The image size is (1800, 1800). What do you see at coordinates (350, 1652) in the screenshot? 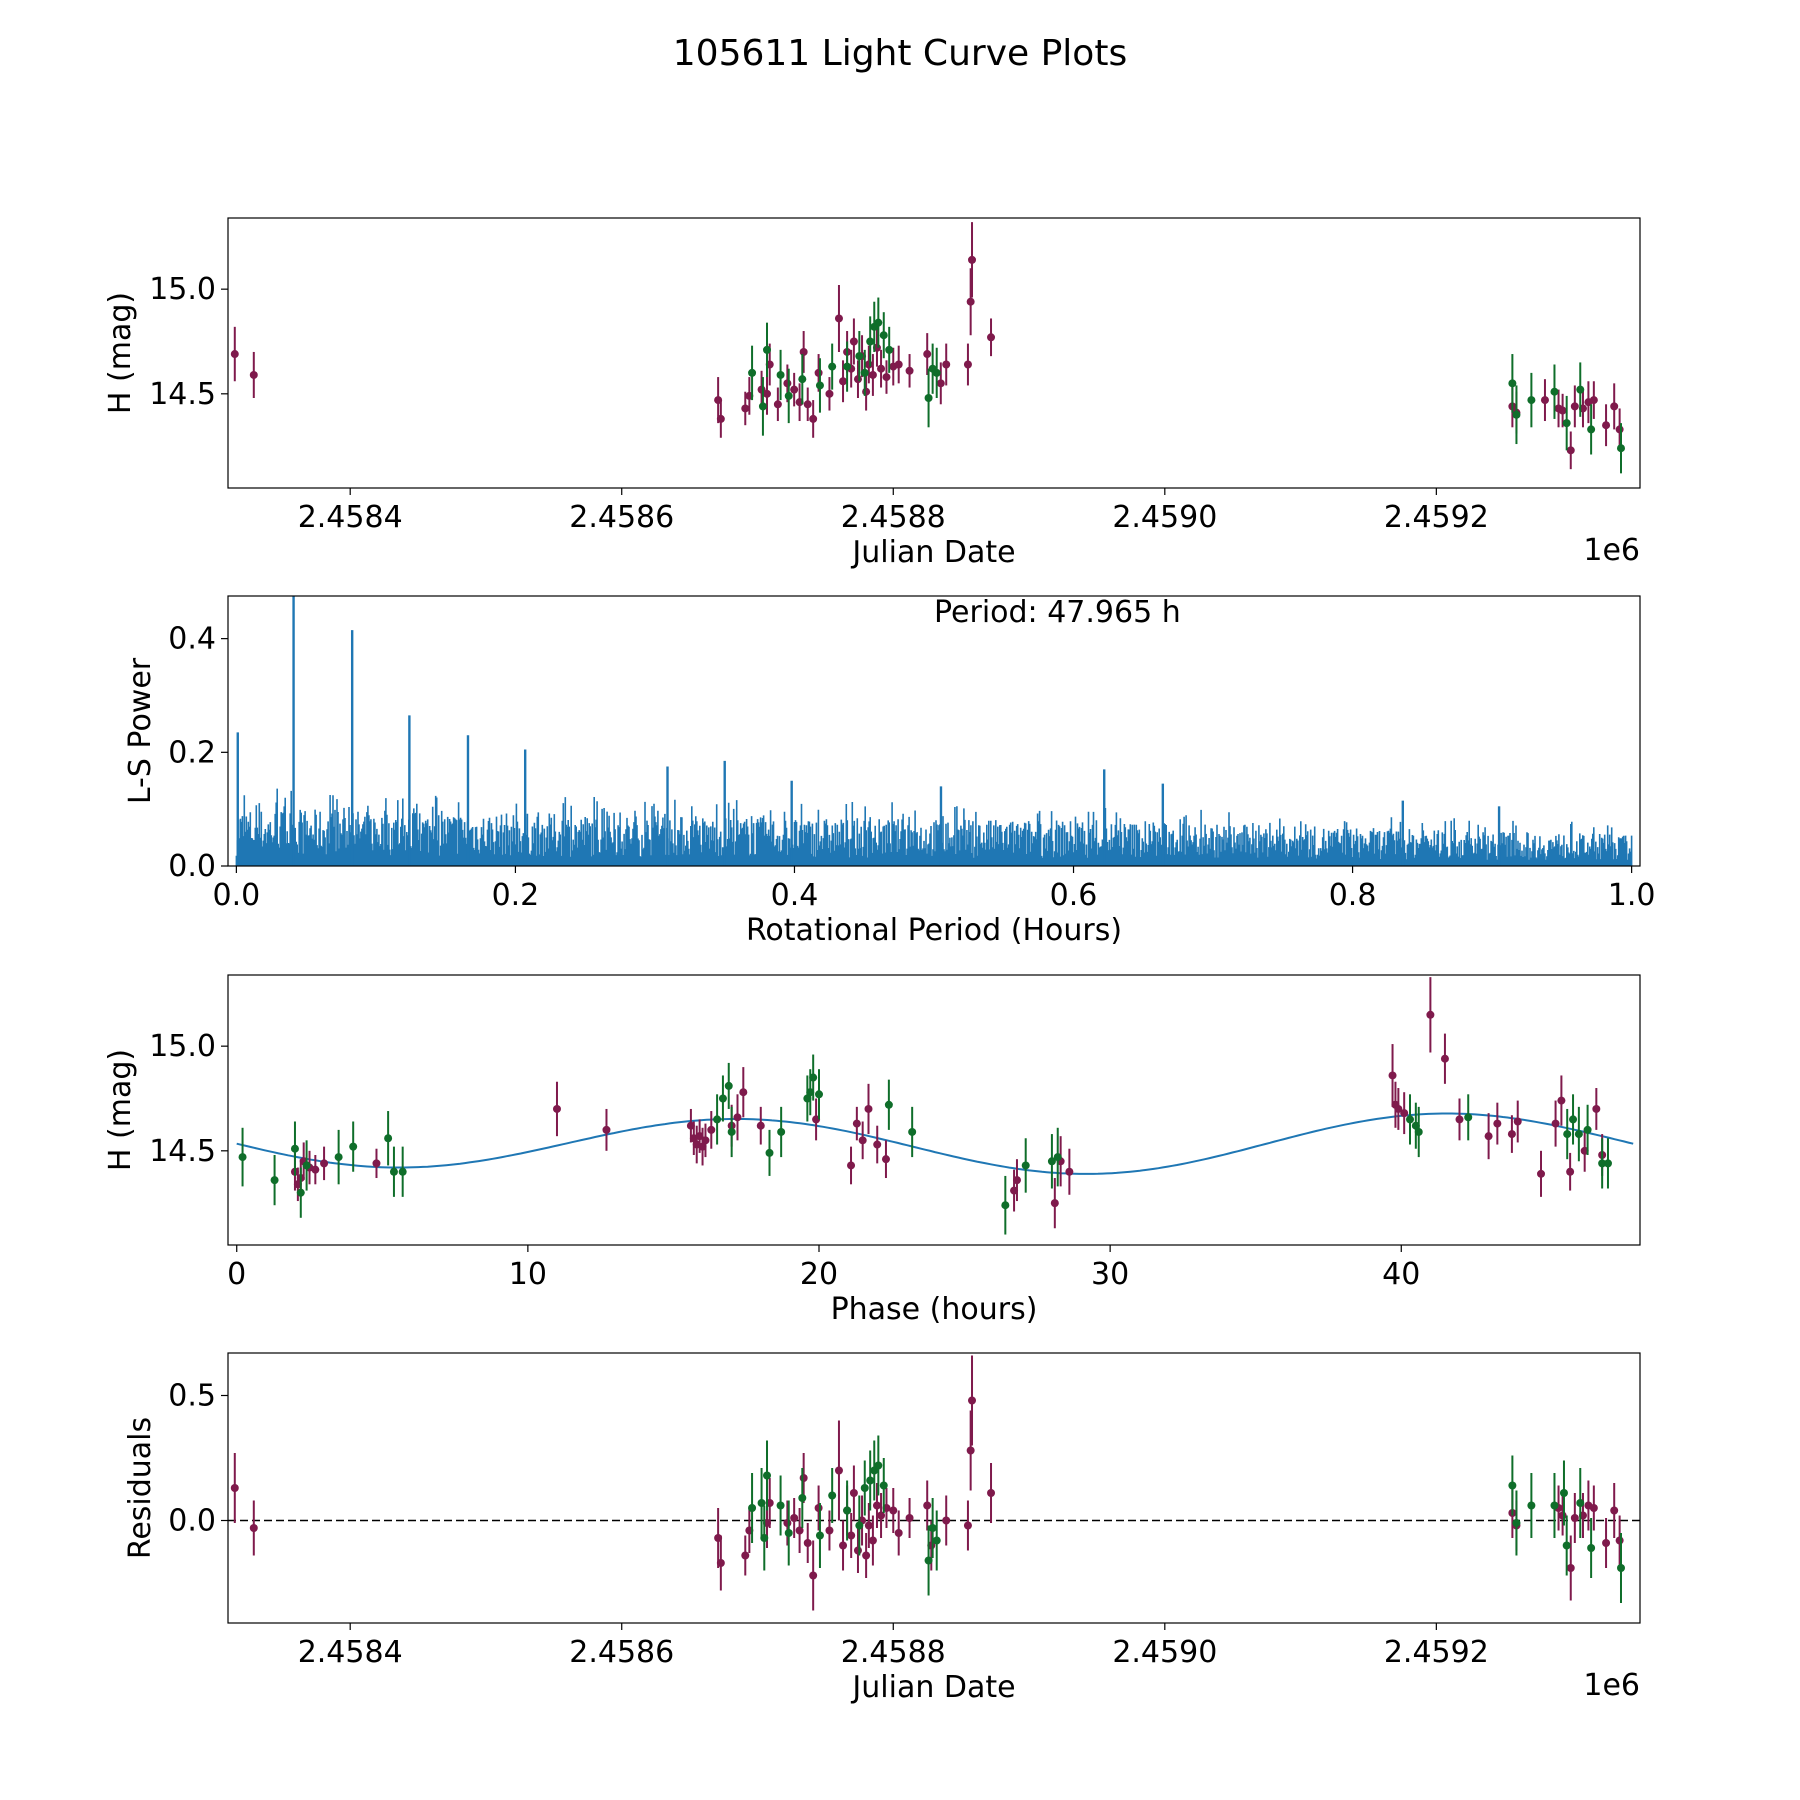
I see `residuals-xtick-label: 2.4584` at bounding box center [350, 1652].